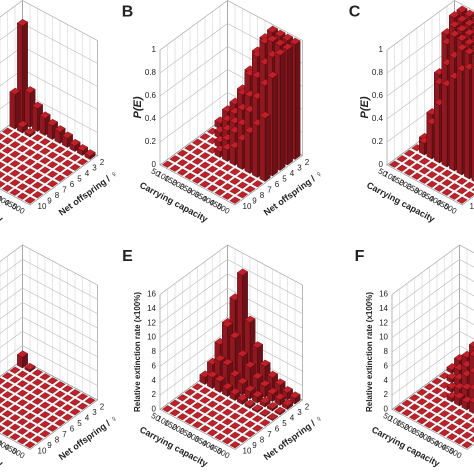 This screenshot has height=474, width=474. I want to click on z-tick-label: 0.4, so click(378, 118).